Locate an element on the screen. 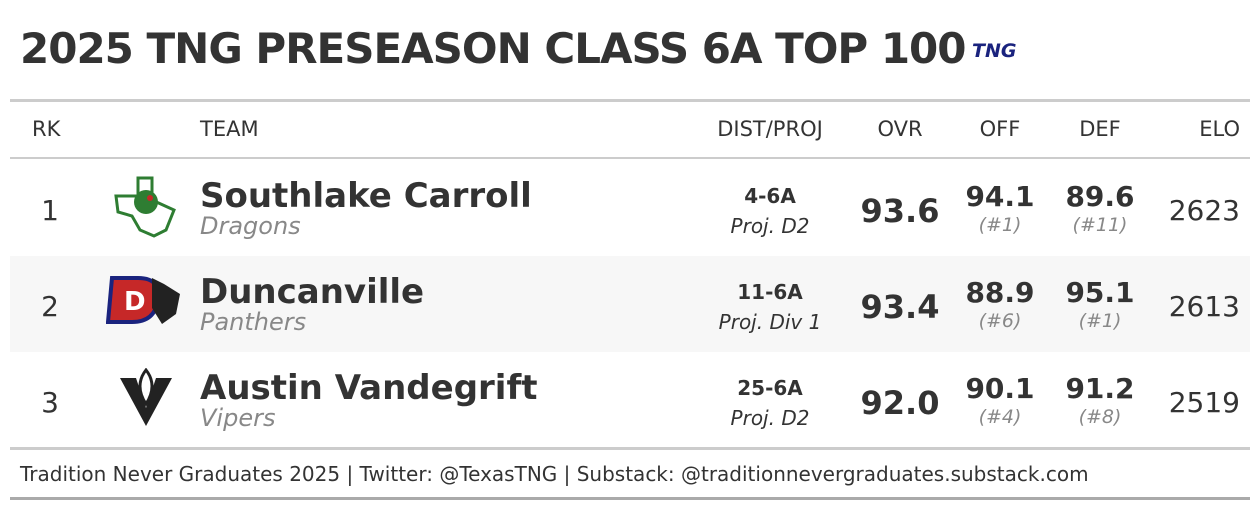  team-logo: D is located at coordinates (143, 300).